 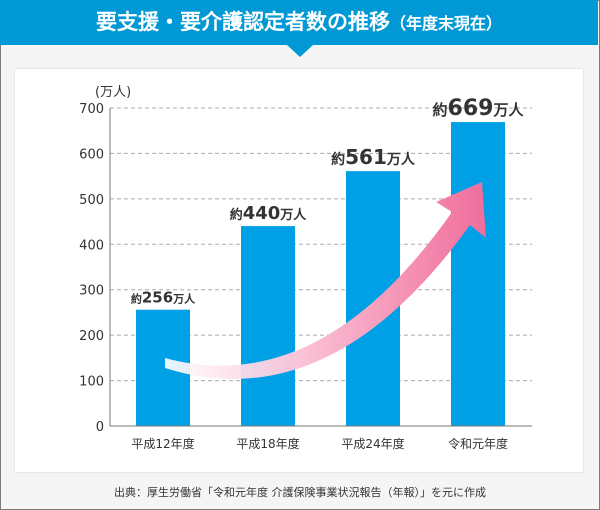 I want to click on x-tick-label: 令和元年度, so click(x=478, y=443).